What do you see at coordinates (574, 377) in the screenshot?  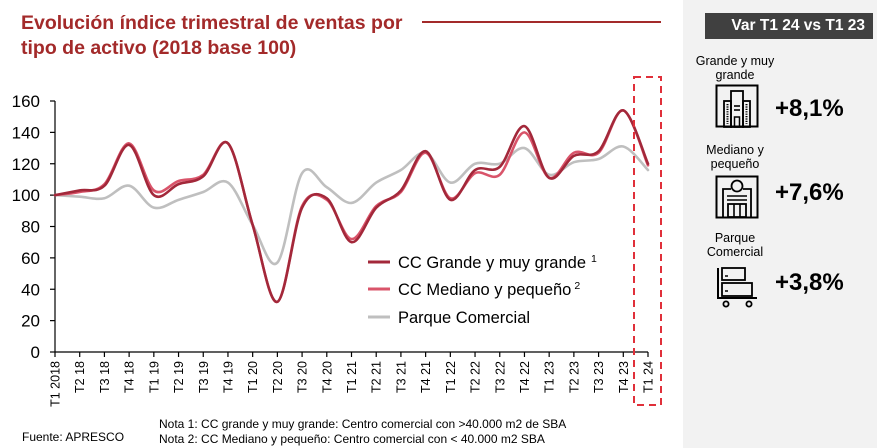 I see `x-tick-label: T2 23` at bounding box center [574, 377].